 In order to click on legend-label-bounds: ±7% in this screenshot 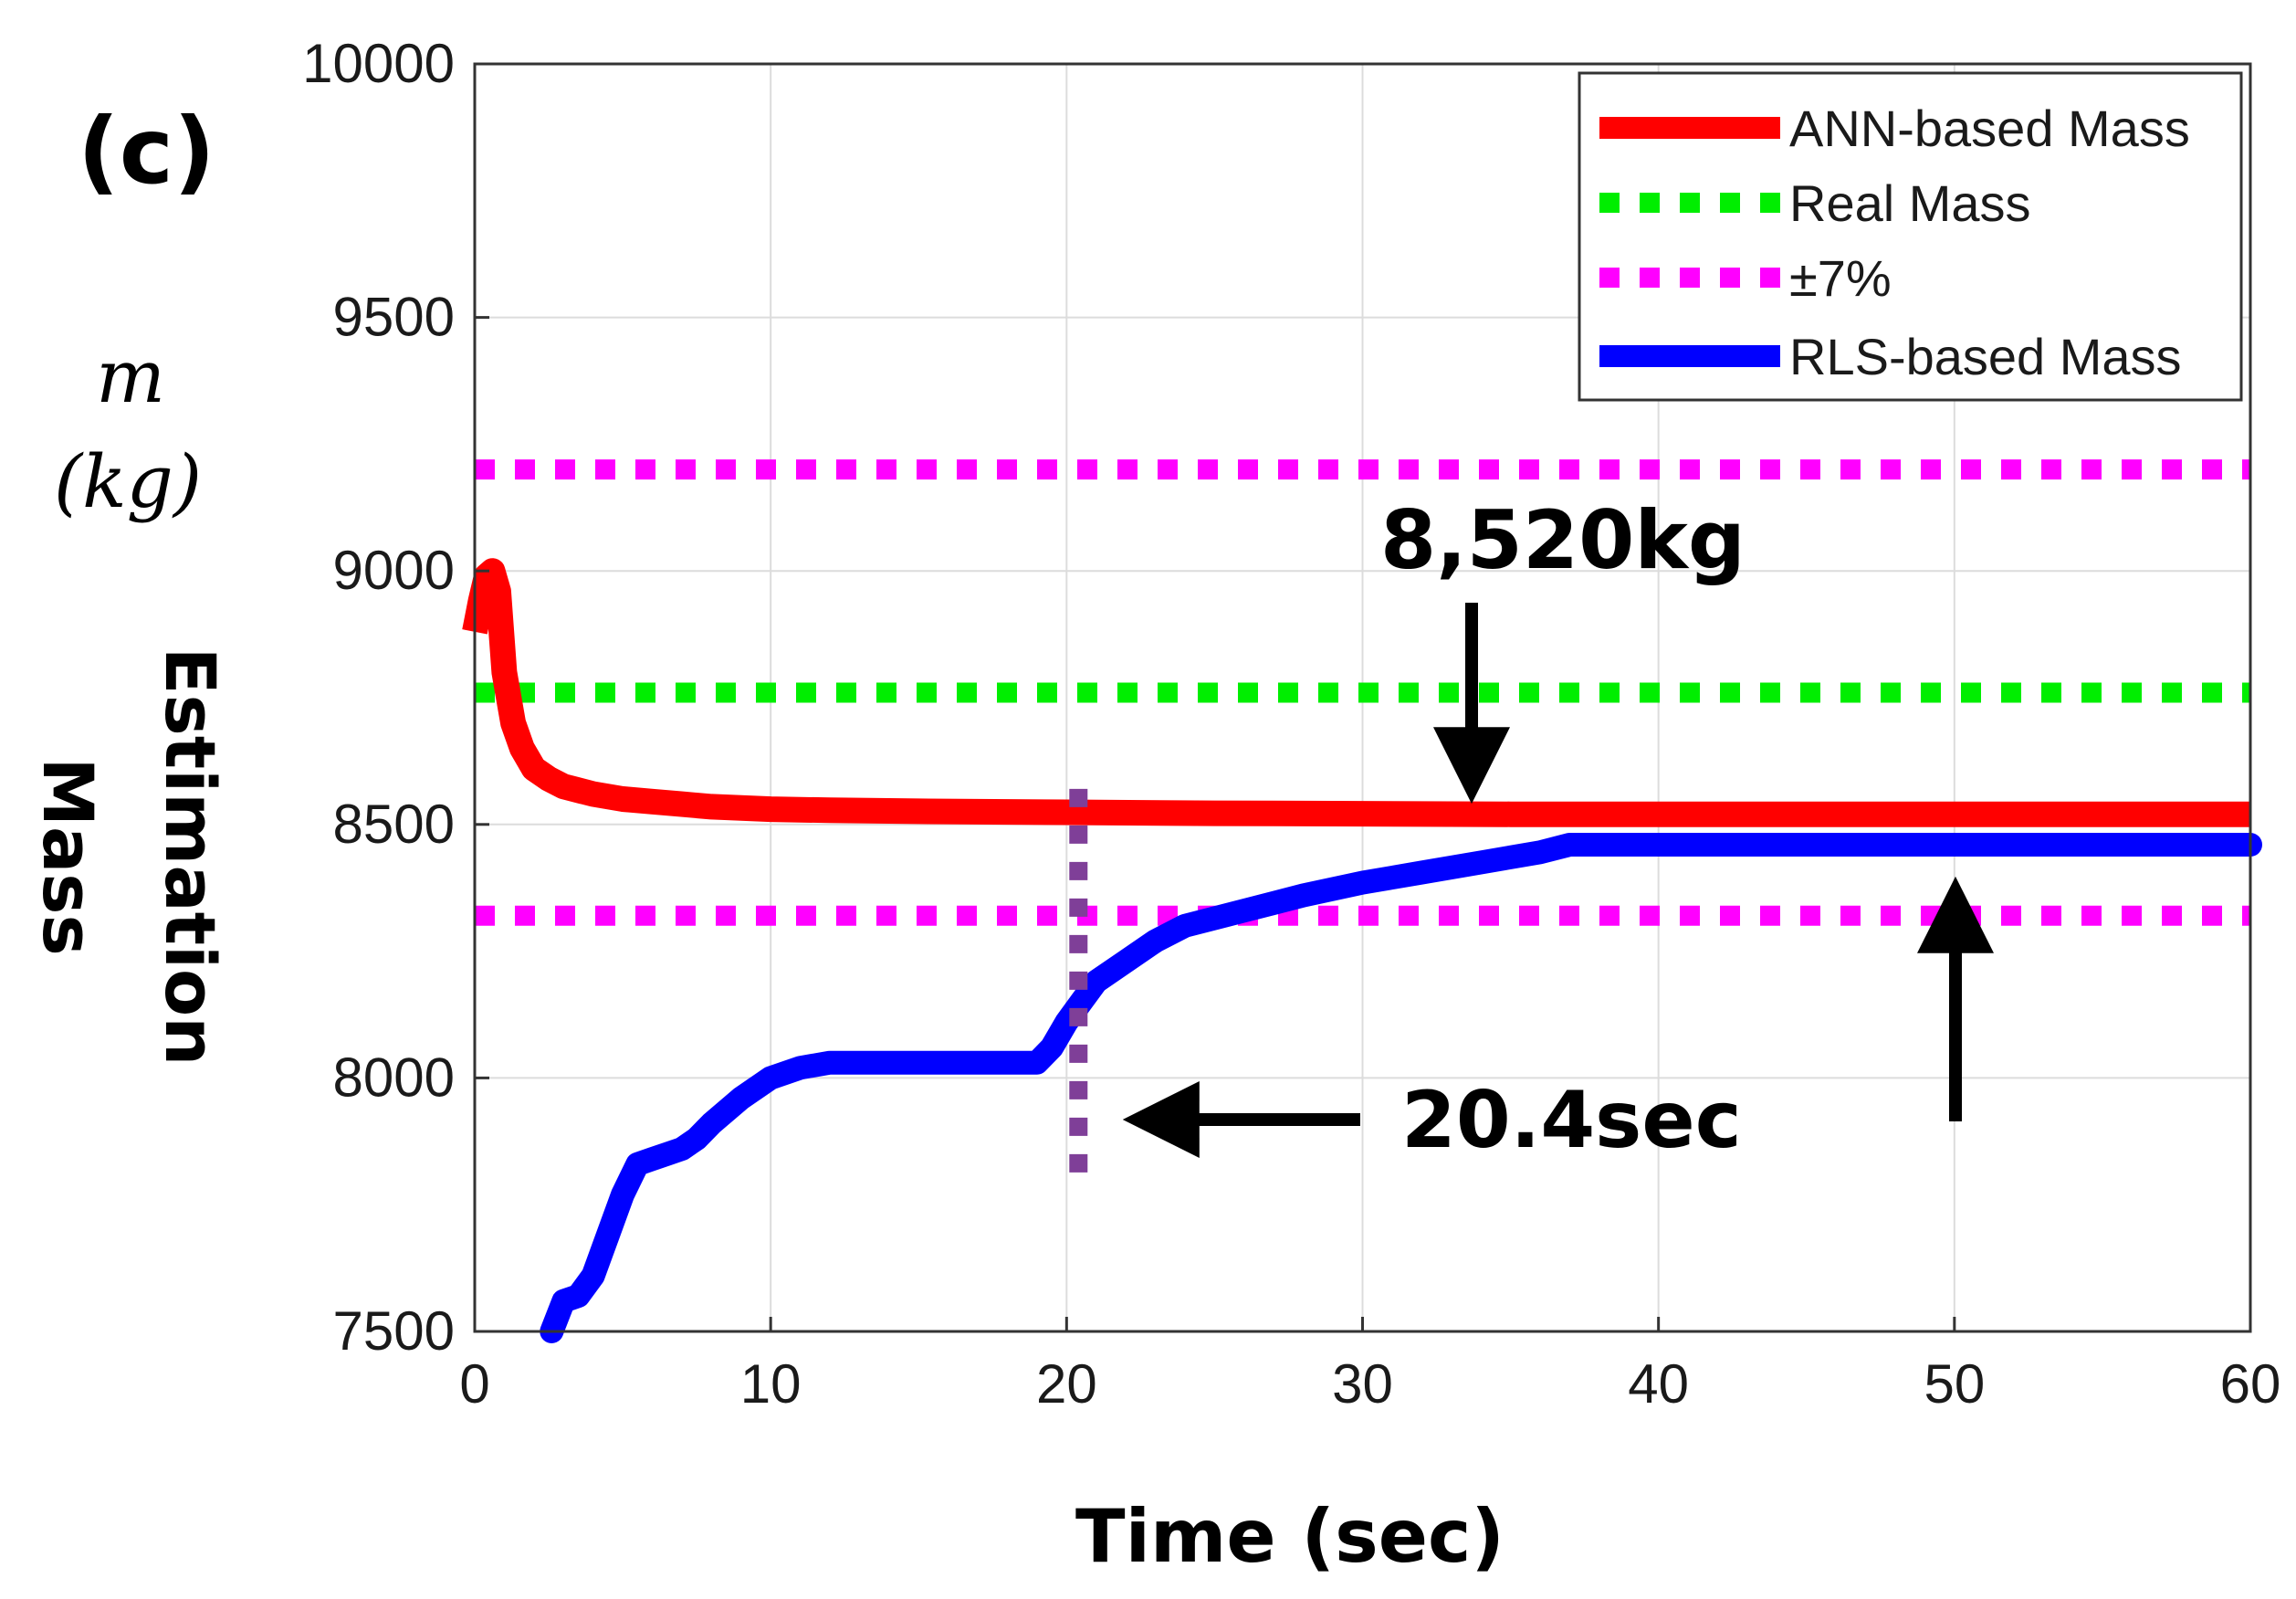, I will do `click(1840, 278)`.